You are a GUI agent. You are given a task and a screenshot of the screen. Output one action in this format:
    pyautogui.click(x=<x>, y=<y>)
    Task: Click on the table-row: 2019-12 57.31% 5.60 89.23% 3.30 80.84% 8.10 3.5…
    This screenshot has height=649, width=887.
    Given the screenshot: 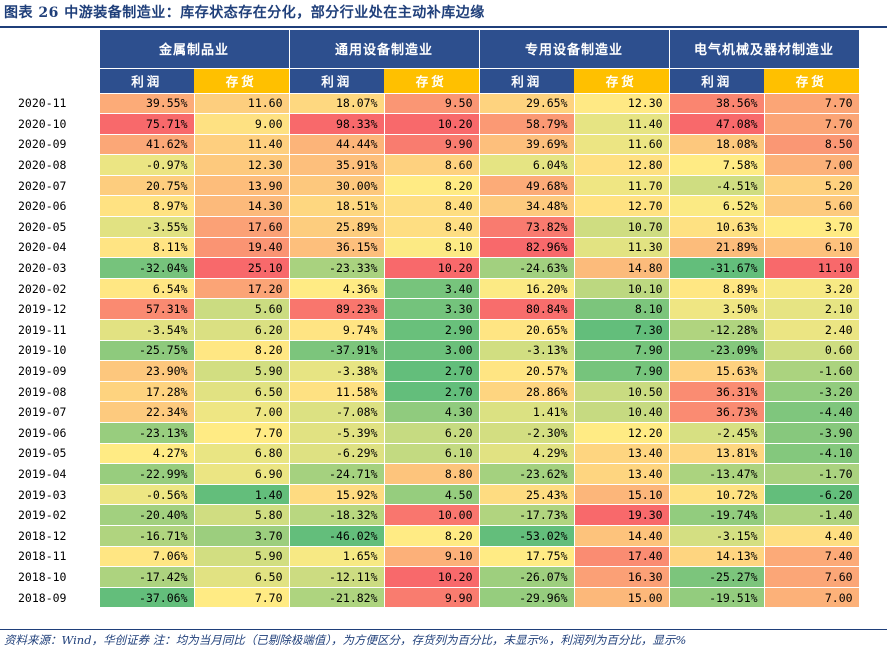 What is the action you would take?
    pyautogui.click(x=430, y=309)
    